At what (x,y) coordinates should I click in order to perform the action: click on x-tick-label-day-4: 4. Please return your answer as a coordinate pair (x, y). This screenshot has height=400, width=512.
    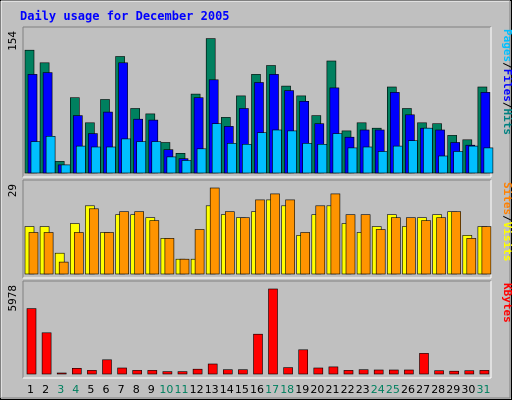
    Looking at the image, I should click on (75, 389).